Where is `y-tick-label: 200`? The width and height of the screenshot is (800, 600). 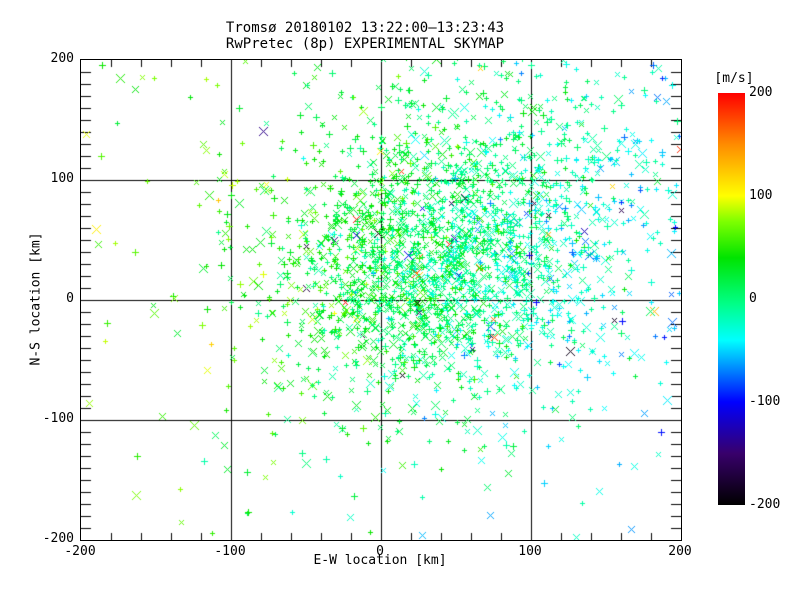
y-tick-label: 200 is located at coordinates (62, 58).